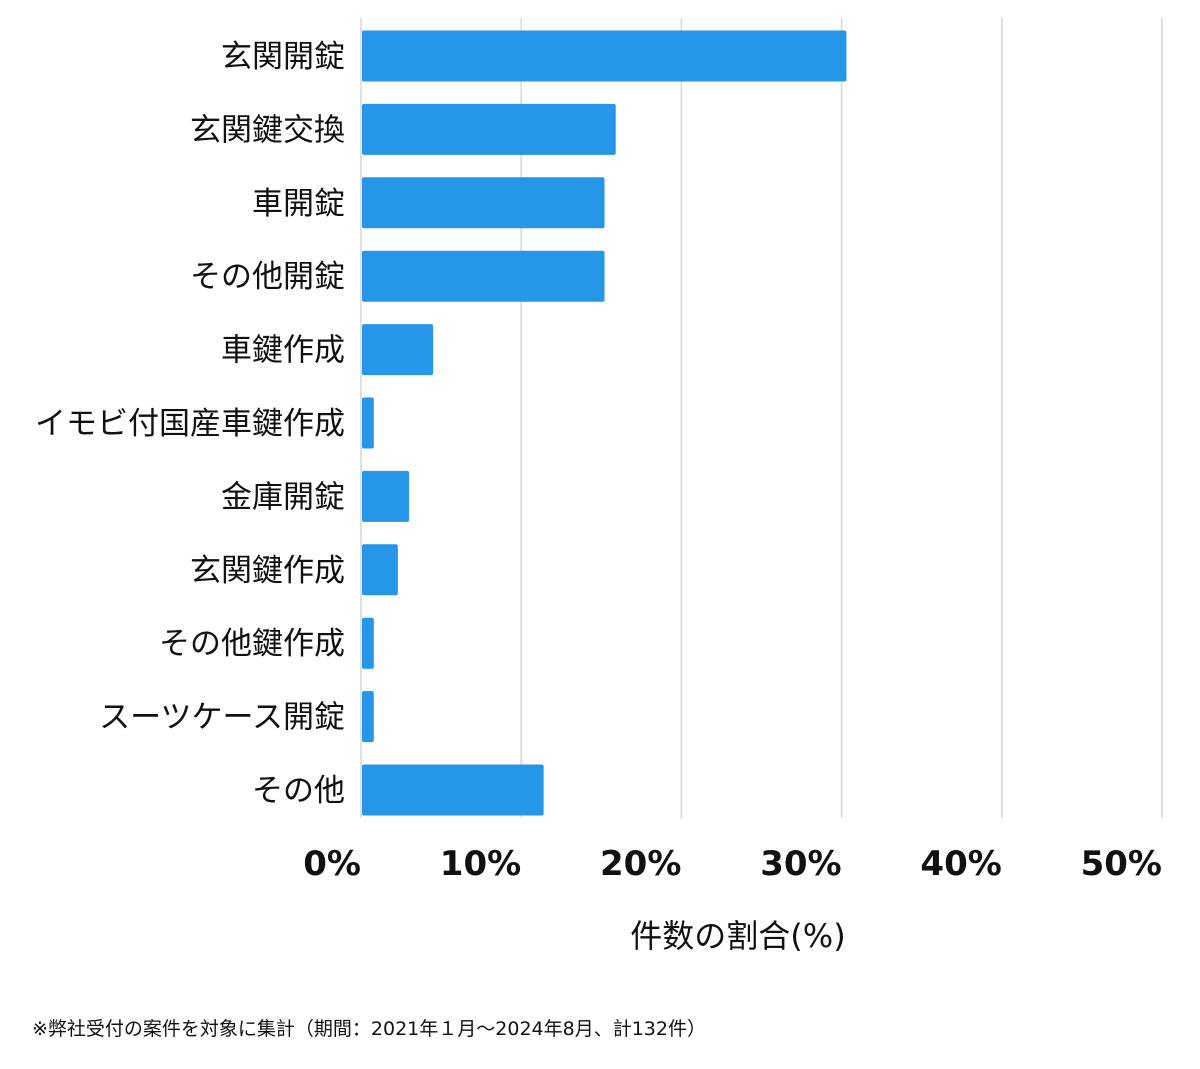  What do you see at coordinates (369, 1029) in the screenshot?
I see `footnote: ※弊社受付の案件を対象に集計（期間：2021年１月〜2024年8月、計132件）` at bounding box center [369, 1029].